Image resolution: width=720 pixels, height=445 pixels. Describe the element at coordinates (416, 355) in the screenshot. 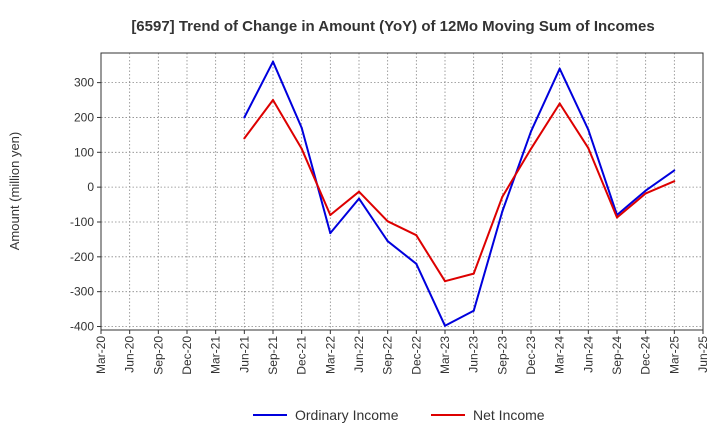

I see `x-tick-label: Dec-22` at that location.